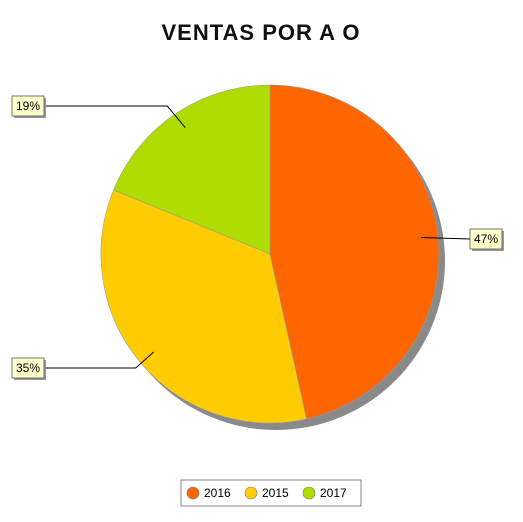 Image resolution: width=523 pixels, height=522 pixels. What do you see at coordinates (333, 493) in the screenshot?
I see `legend-label: 2017` at bounding box center [333, 493].